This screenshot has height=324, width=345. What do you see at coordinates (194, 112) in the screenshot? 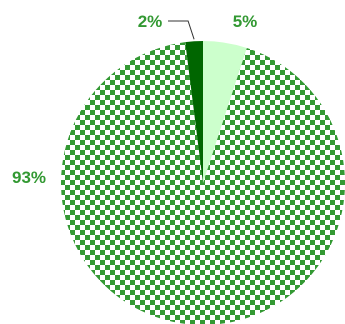
I see `pie-slice-2pct` at bounding box center [194, 112].